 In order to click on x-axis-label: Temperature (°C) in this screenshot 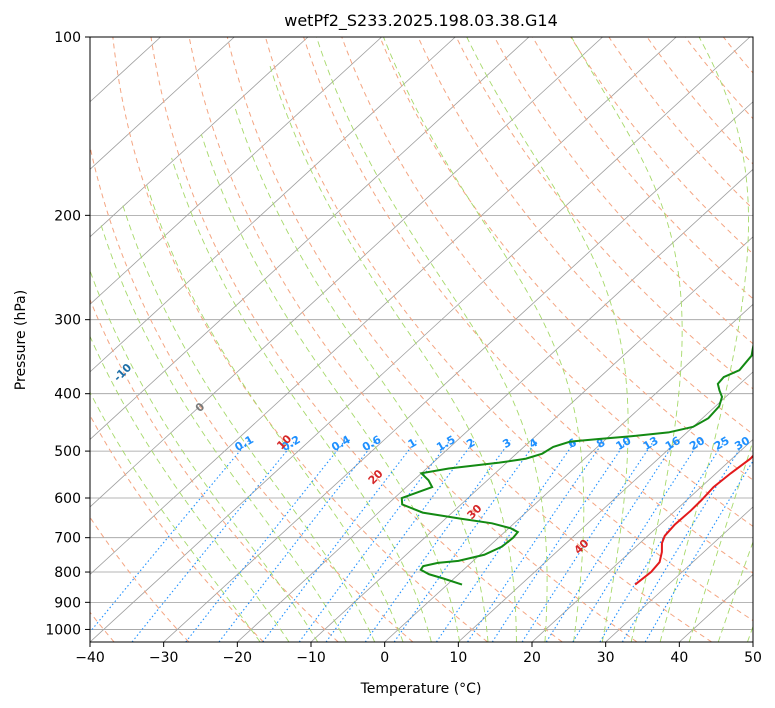, I will do `click(421, 689)`.